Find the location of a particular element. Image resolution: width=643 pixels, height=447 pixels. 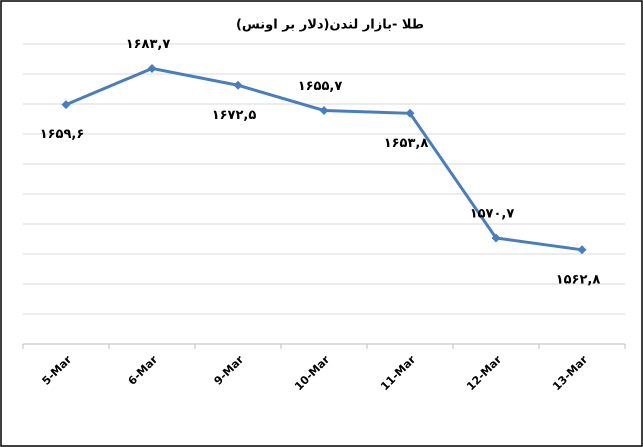

data-label: ۱۶۵۹,۶ is located at coordinates (62, 134).